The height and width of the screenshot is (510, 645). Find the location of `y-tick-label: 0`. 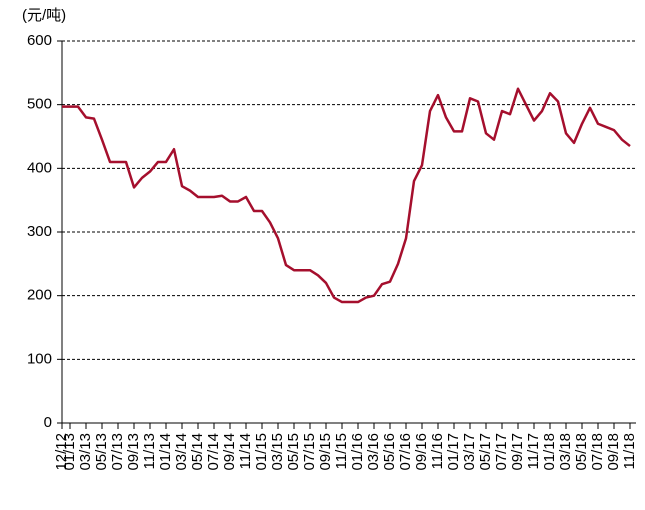

y-tick-label: 0 is located at coordinates (48, 422).